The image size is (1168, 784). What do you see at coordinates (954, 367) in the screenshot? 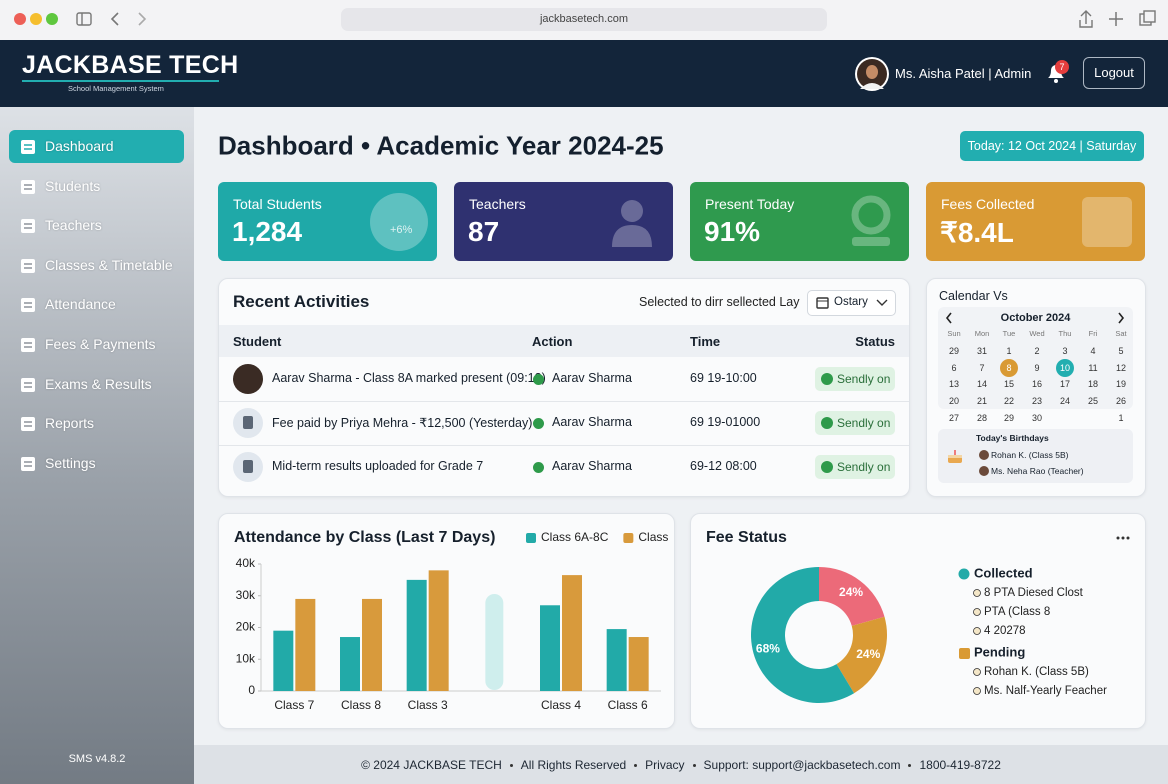
I see `day: 6` at bounding box center [954, 367].